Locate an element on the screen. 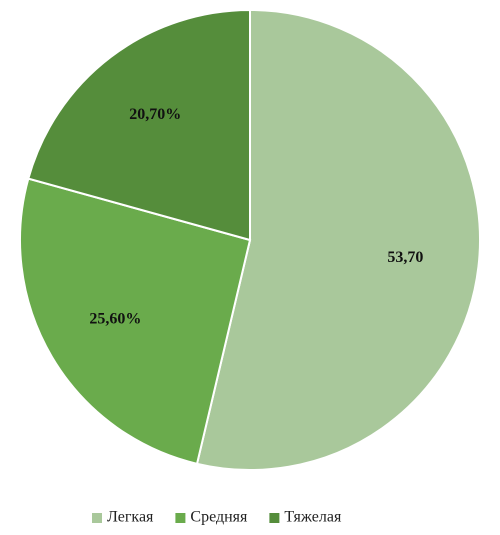  data-label: 25,60% is located at coordinates (115, 318).